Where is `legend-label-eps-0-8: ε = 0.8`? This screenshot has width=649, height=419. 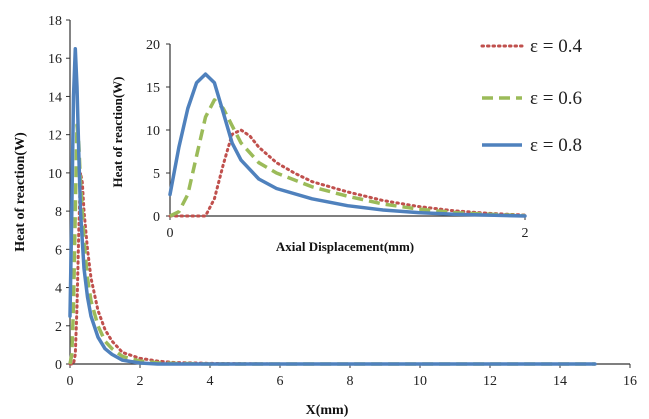
legend-label-eps-0-8: ε = 0.8 is located at coordinates (556, 145).